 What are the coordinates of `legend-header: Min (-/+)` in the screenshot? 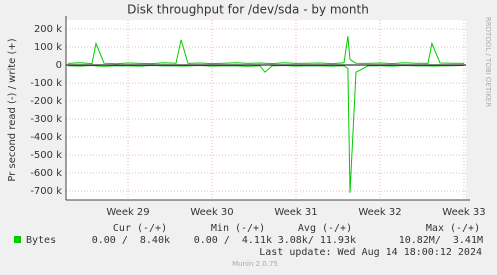 It's located at (238, 228).